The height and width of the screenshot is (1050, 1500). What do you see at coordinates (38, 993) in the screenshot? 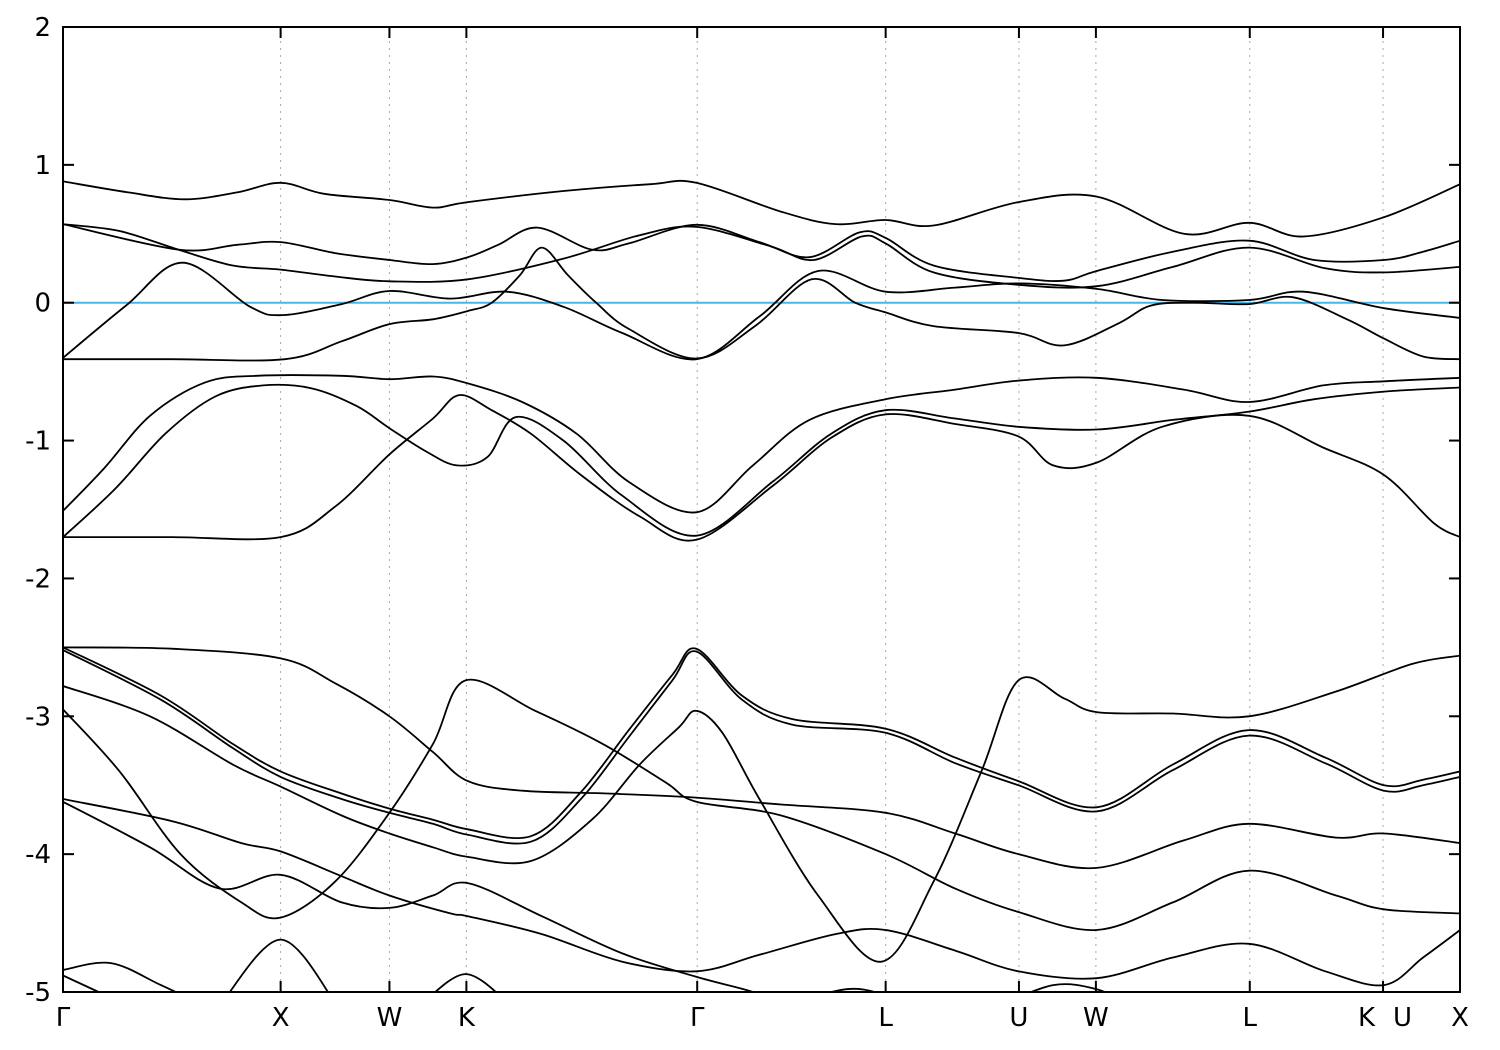
I see `y-tick-label: -5` at bounding box center [38, 993].